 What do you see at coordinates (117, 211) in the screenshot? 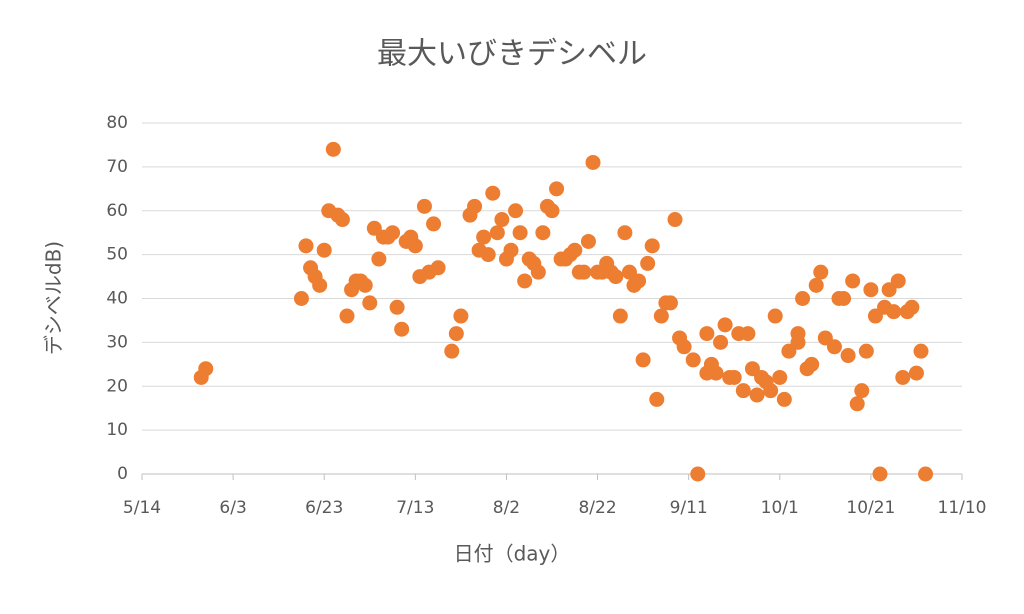
I see `y-tick-label: 60` at bounding box center [117, 211].